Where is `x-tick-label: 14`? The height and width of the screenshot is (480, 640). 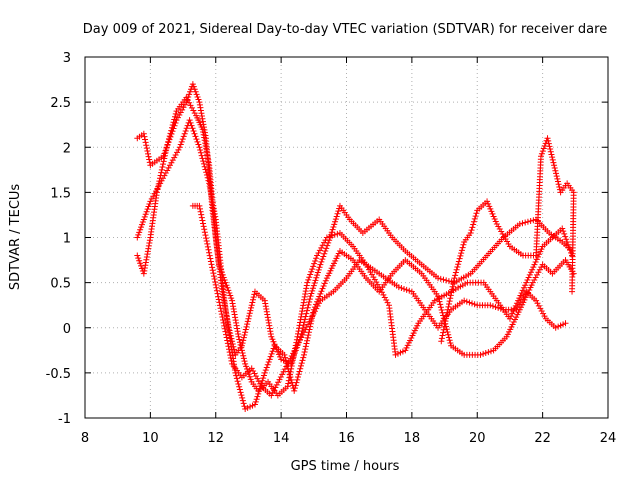 x-tick-label: 14 is located at coordinates (281, 438).